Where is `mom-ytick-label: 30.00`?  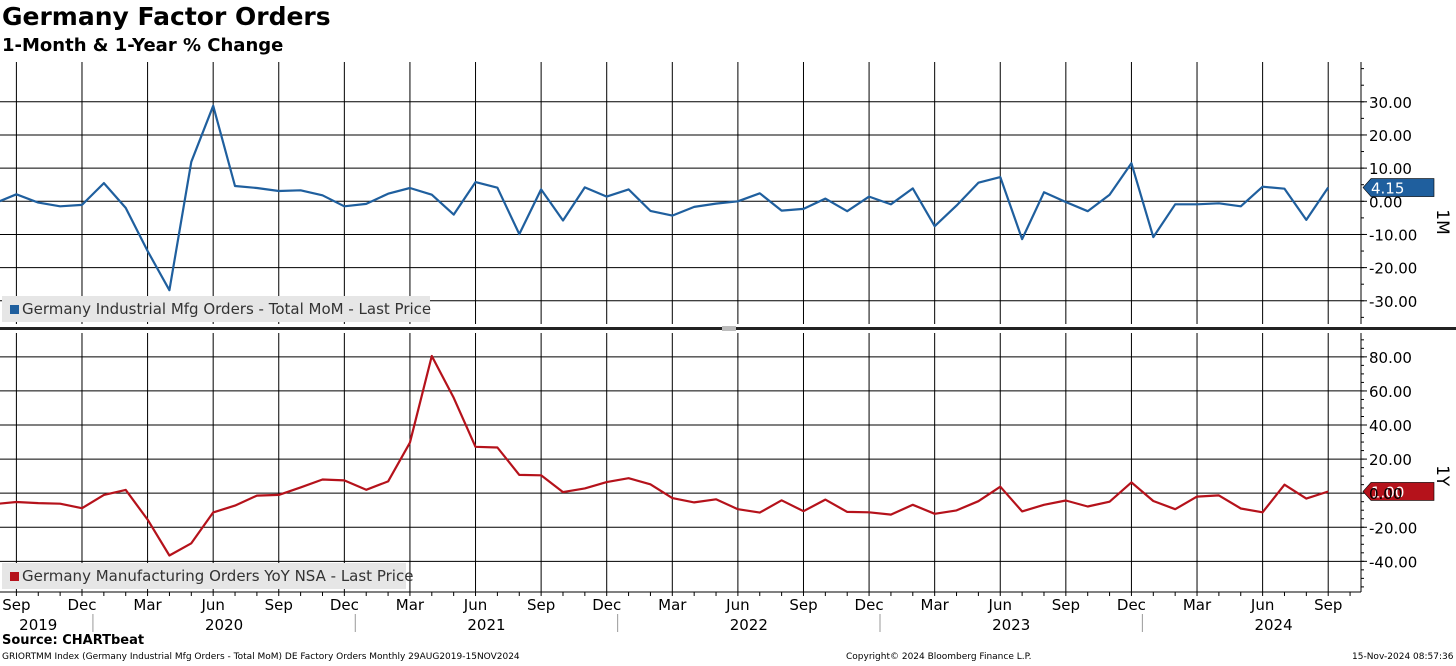
mom-ytick-label: 30.00 is located at coordinates (1390, 103).